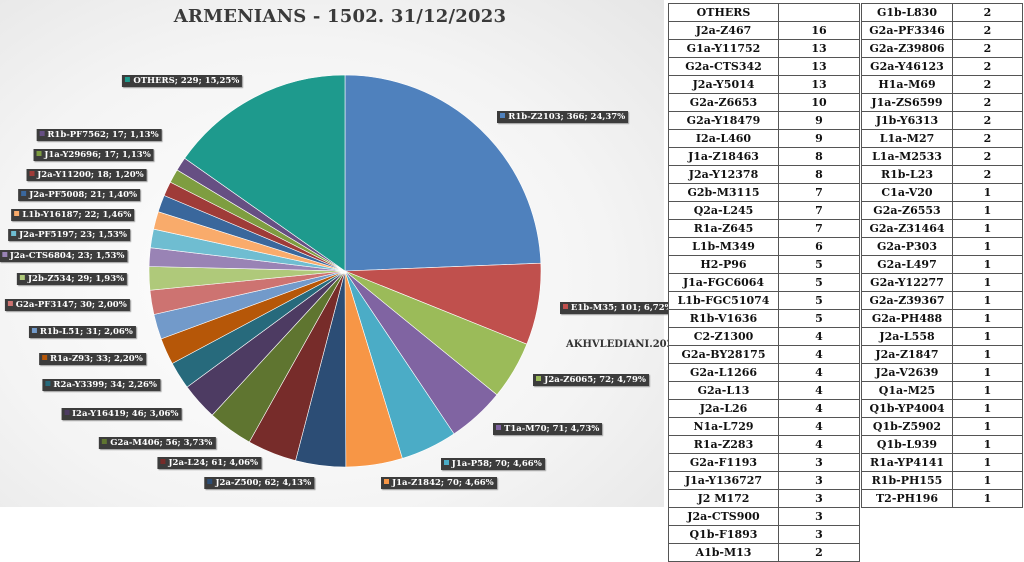 The image size is (1024, 562). I want to click on haplogroup-cell: J1a-Z18463, so click(723, 156).